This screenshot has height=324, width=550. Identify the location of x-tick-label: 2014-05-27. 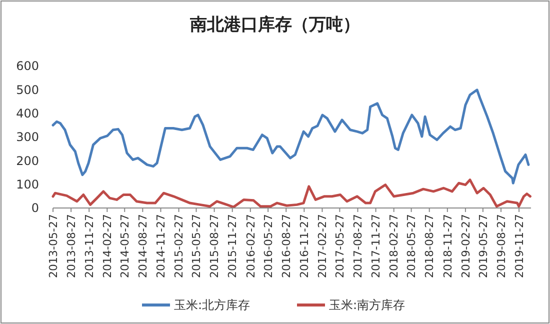
(125, 246).